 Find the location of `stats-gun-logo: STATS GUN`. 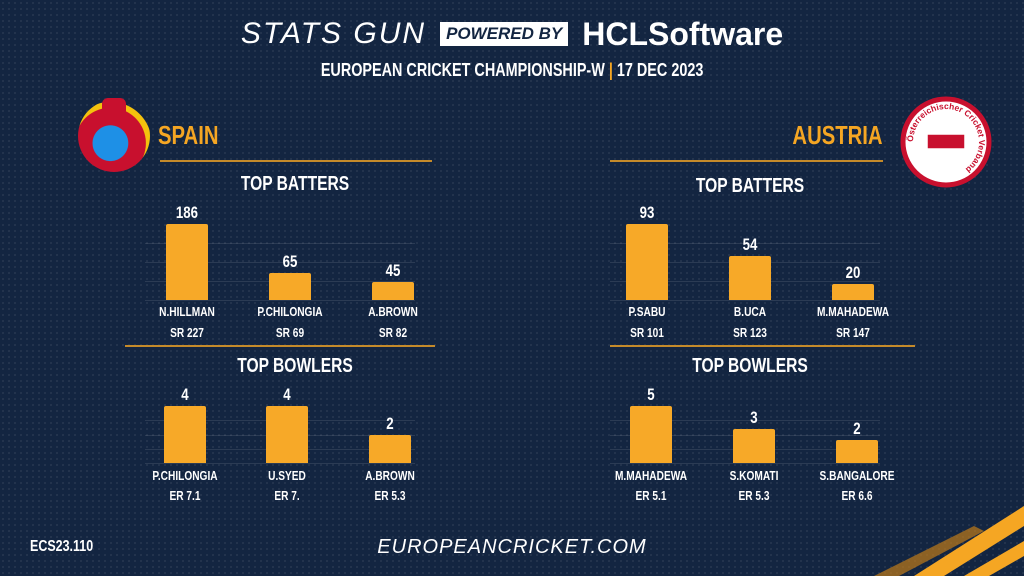

stats-gun-logo: STATS GUN is located at coordinates (333, 33).